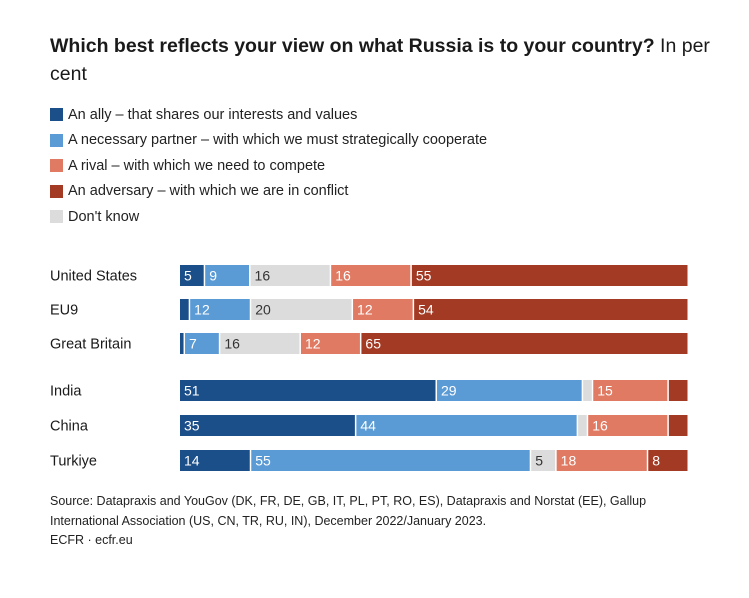 The width and height of the screenshot is (749, 598). What do you see at coordinates (587, 390) in the screenshot?
I see `bar-segment-india-dont_know` at bounding box center [587, 390].